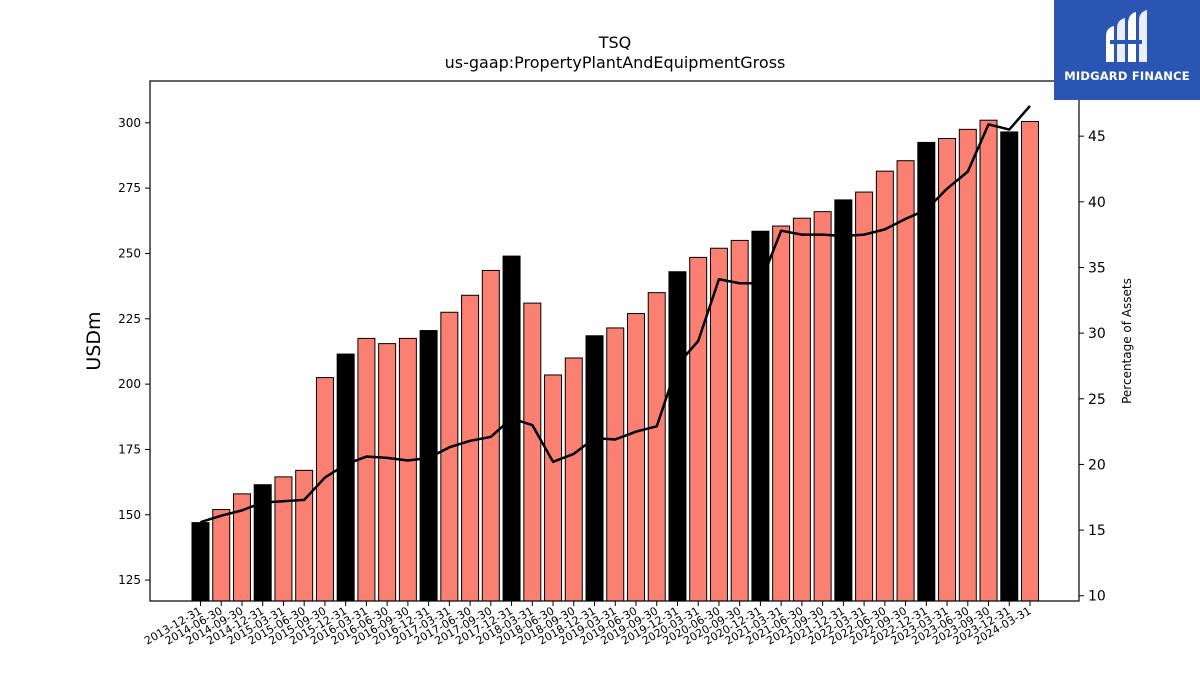  What do you see at coordinates (1097, 597) in the screenshot?
I see `y2-tick-label: 10` at bounding box center [1097, 597].